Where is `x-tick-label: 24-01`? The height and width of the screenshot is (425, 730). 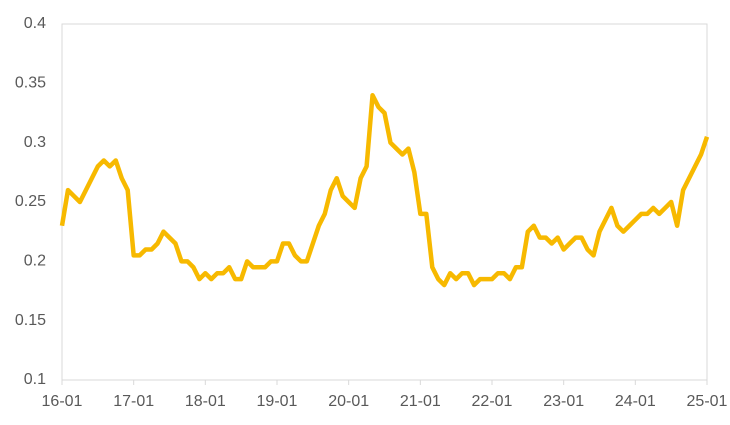 x-tick-label: 24-01 is located at coordinates (635, 401).